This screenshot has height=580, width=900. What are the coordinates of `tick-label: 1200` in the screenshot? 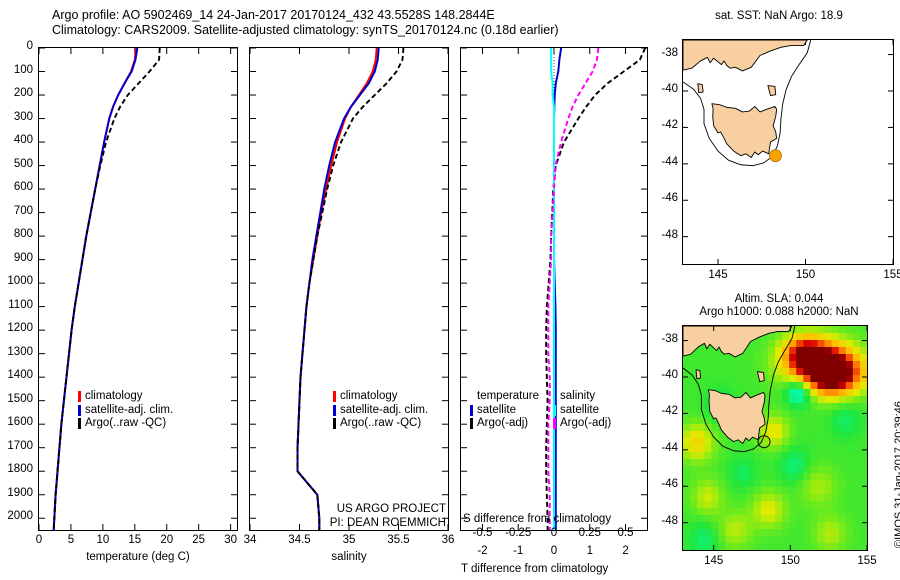 It's located at (20, 328).